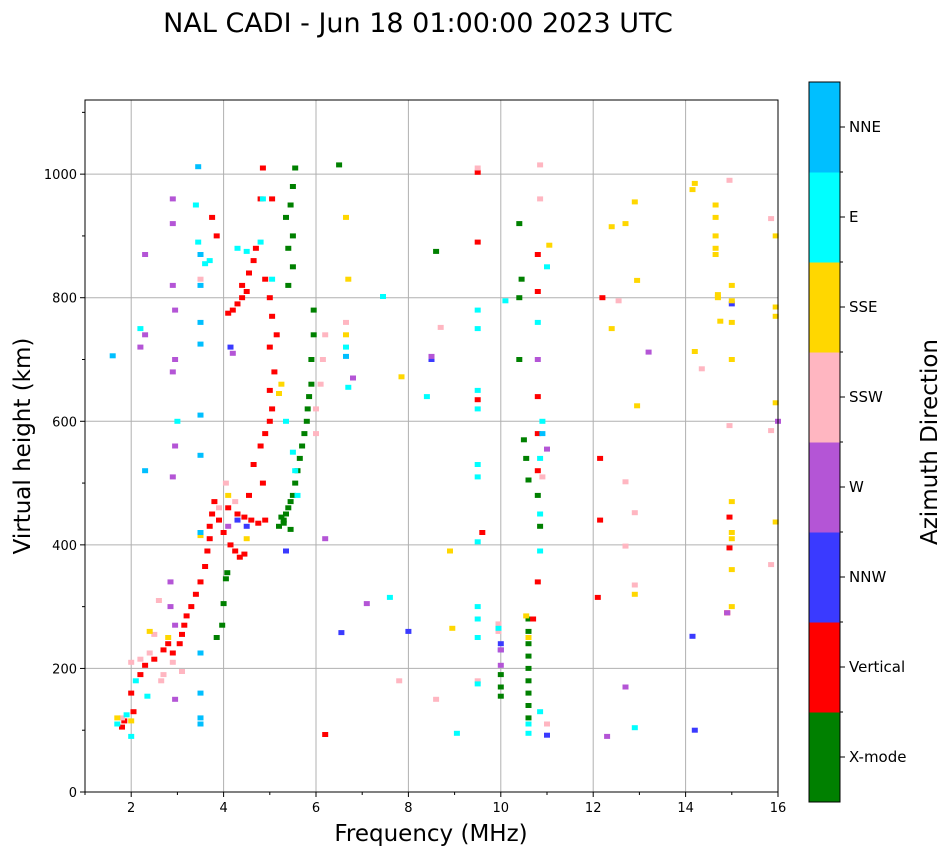  What do you see at coordinates (866, 397) in the screenshot?
I see `colorbar-tick-label: SSW` at bounding box center [866, 397].